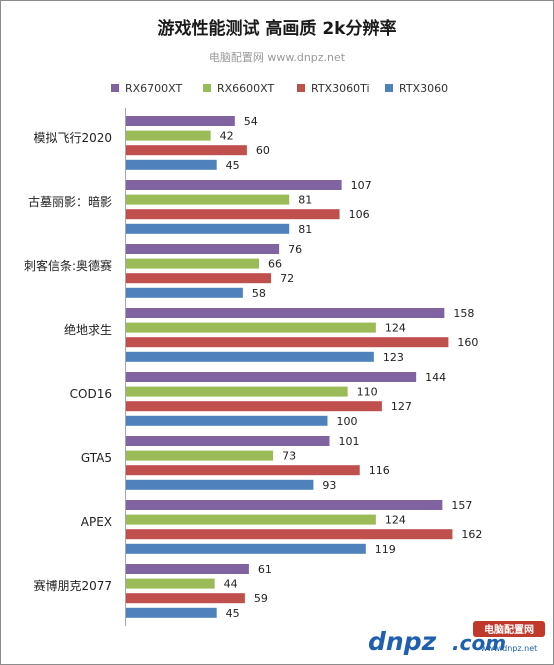 The image size is (554, 665). Describe the element at coordinates (423, 88) in the screenshot. I see `legend-label-3: RTX3060` at that location.